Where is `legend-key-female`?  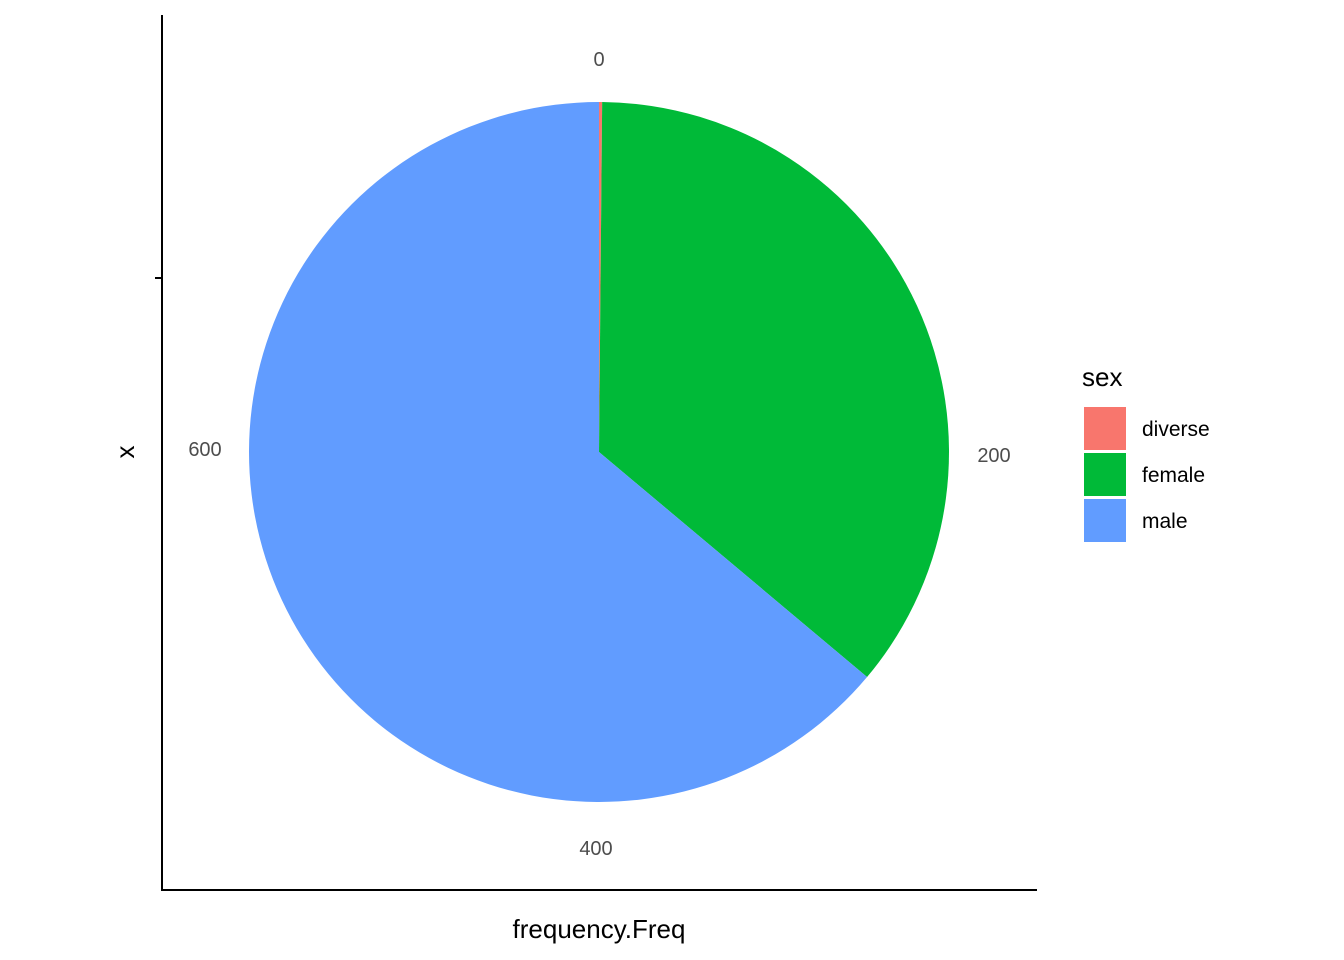
legend-key-female is located at coordinates (1105, 474).